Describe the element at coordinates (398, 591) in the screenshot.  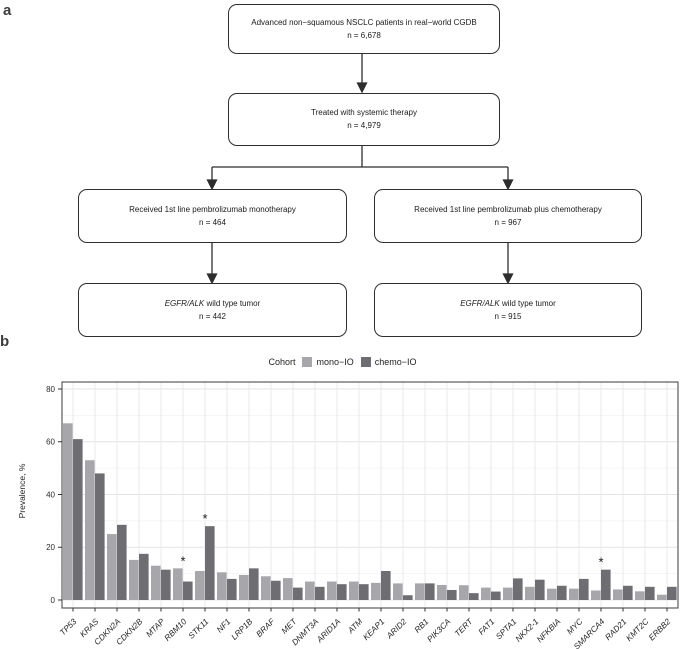
I see `bar-ARID2-mono-IO` at that location.